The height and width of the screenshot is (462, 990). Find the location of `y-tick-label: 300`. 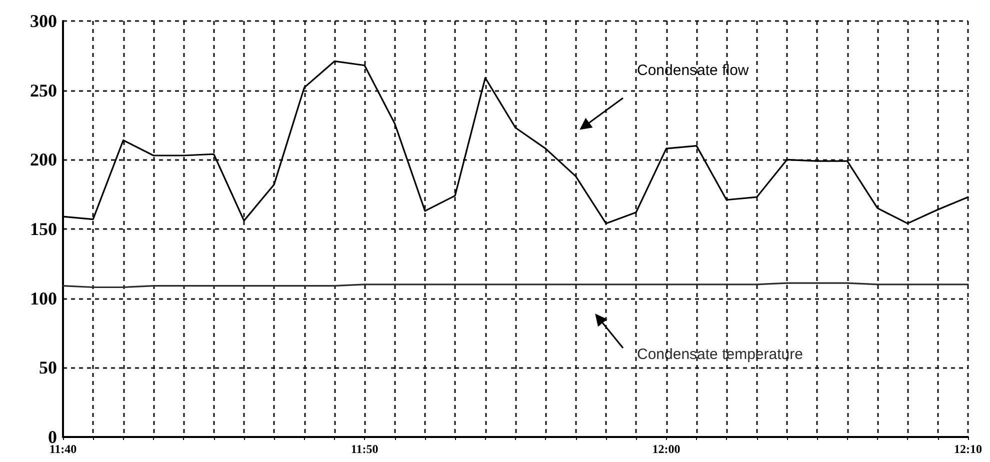

y-tick-label: 300 is located at coordinates (43, 21).